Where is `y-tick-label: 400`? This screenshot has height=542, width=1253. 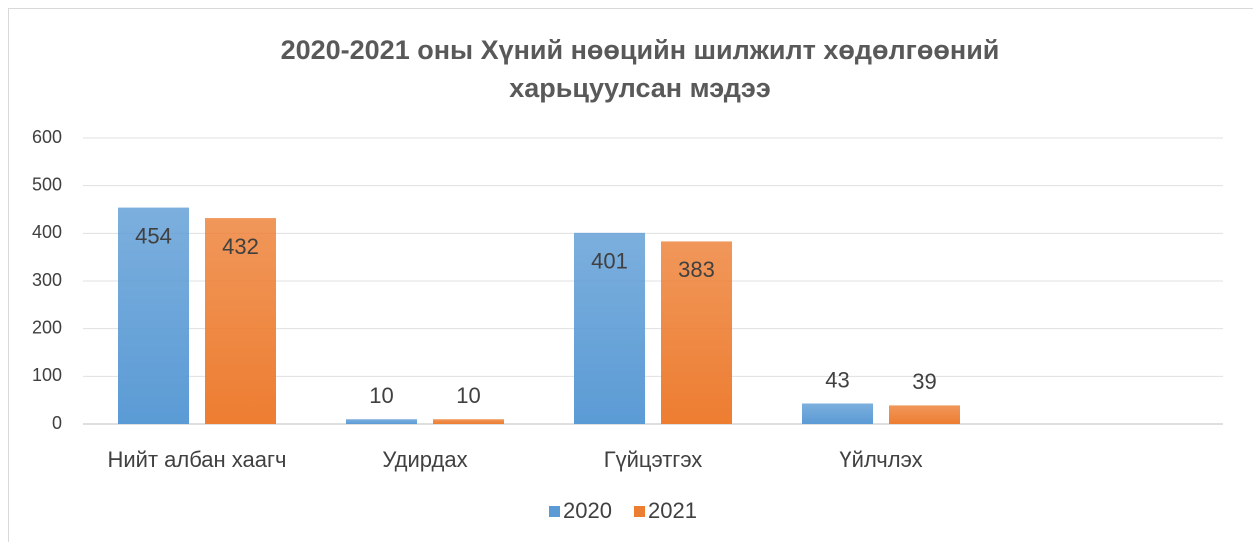
y-tick-label: 400 is located at coordinates (47, 232).